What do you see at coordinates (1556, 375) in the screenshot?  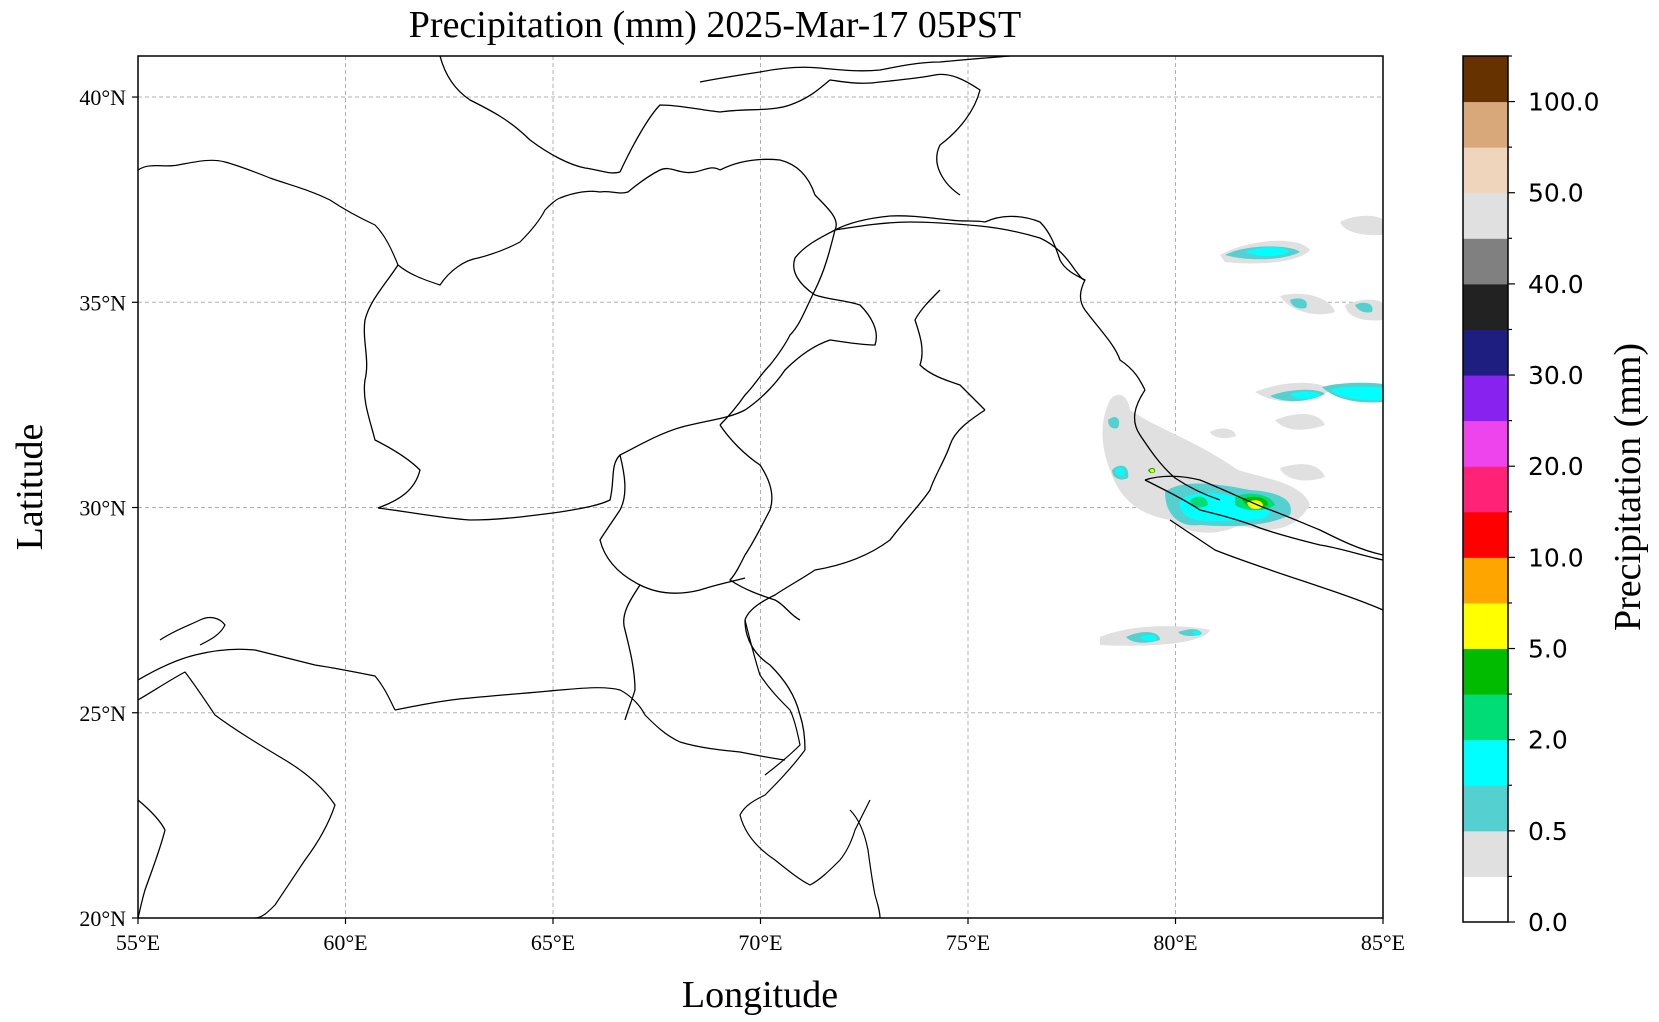 I see `colorbar-tick-label: 30.0` at bounding box center [1556, 375].